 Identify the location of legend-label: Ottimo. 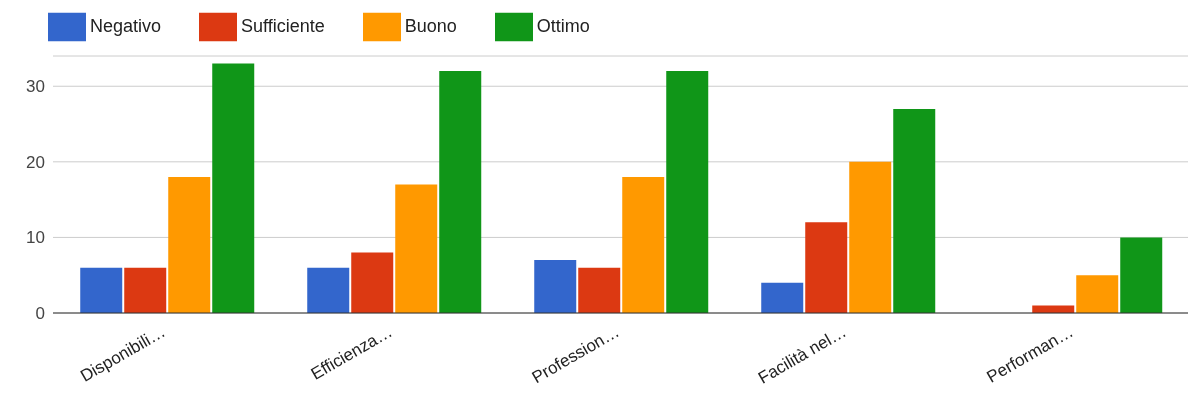
(563, 25).